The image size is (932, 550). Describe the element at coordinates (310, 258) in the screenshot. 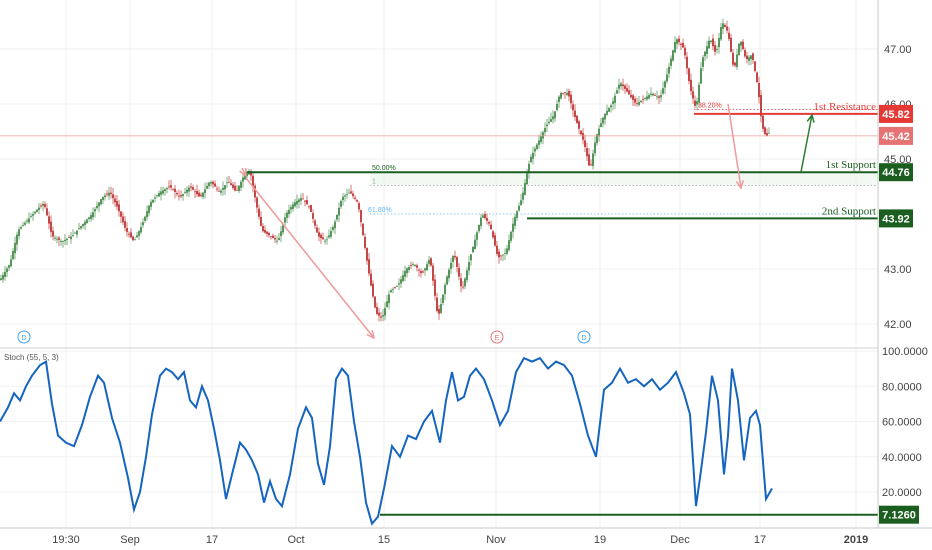

I see `arrow-shaft` at that location.